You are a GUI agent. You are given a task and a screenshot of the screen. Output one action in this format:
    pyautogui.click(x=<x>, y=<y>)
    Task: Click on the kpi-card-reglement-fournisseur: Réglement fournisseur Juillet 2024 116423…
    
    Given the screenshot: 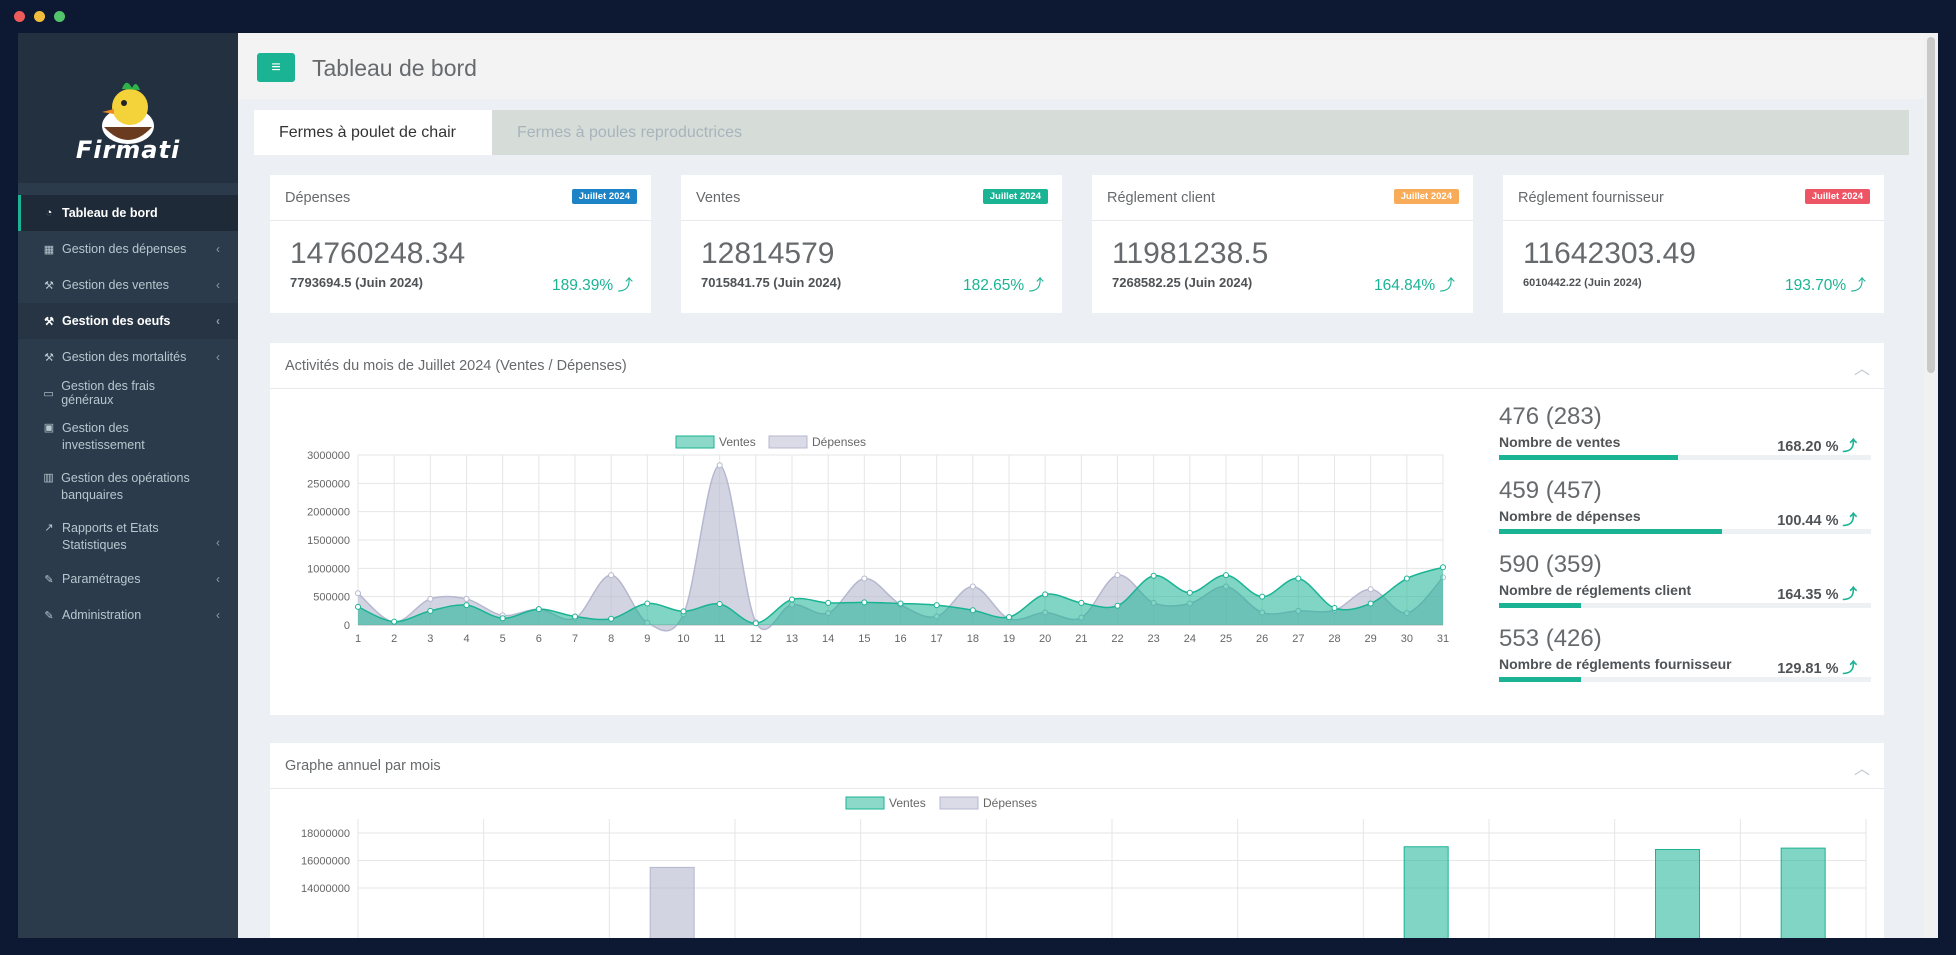 What is the action you would take?
    pyautogui.click(x=1693, y=244)
    